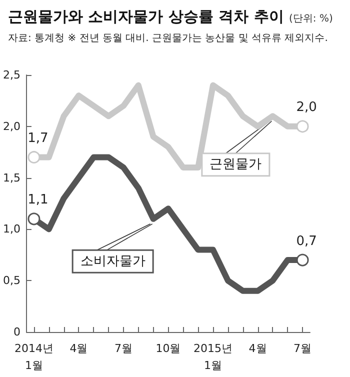  I want to click on y-tick-label: 1,5, so click(11, 177).